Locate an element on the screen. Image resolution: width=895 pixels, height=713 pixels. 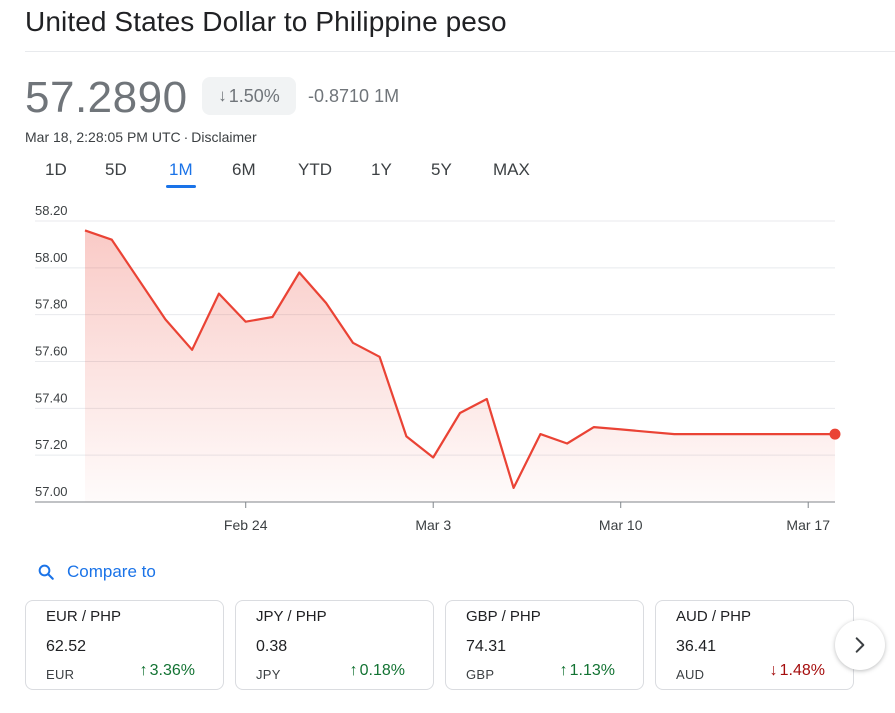
card-change-value: 1.13% is located at coordinates (592, 670).